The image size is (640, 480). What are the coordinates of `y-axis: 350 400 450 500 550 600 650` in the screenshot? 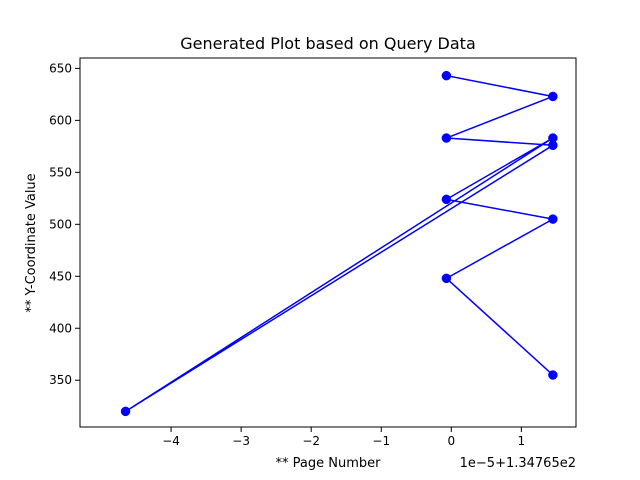 It's located at (64, 224).